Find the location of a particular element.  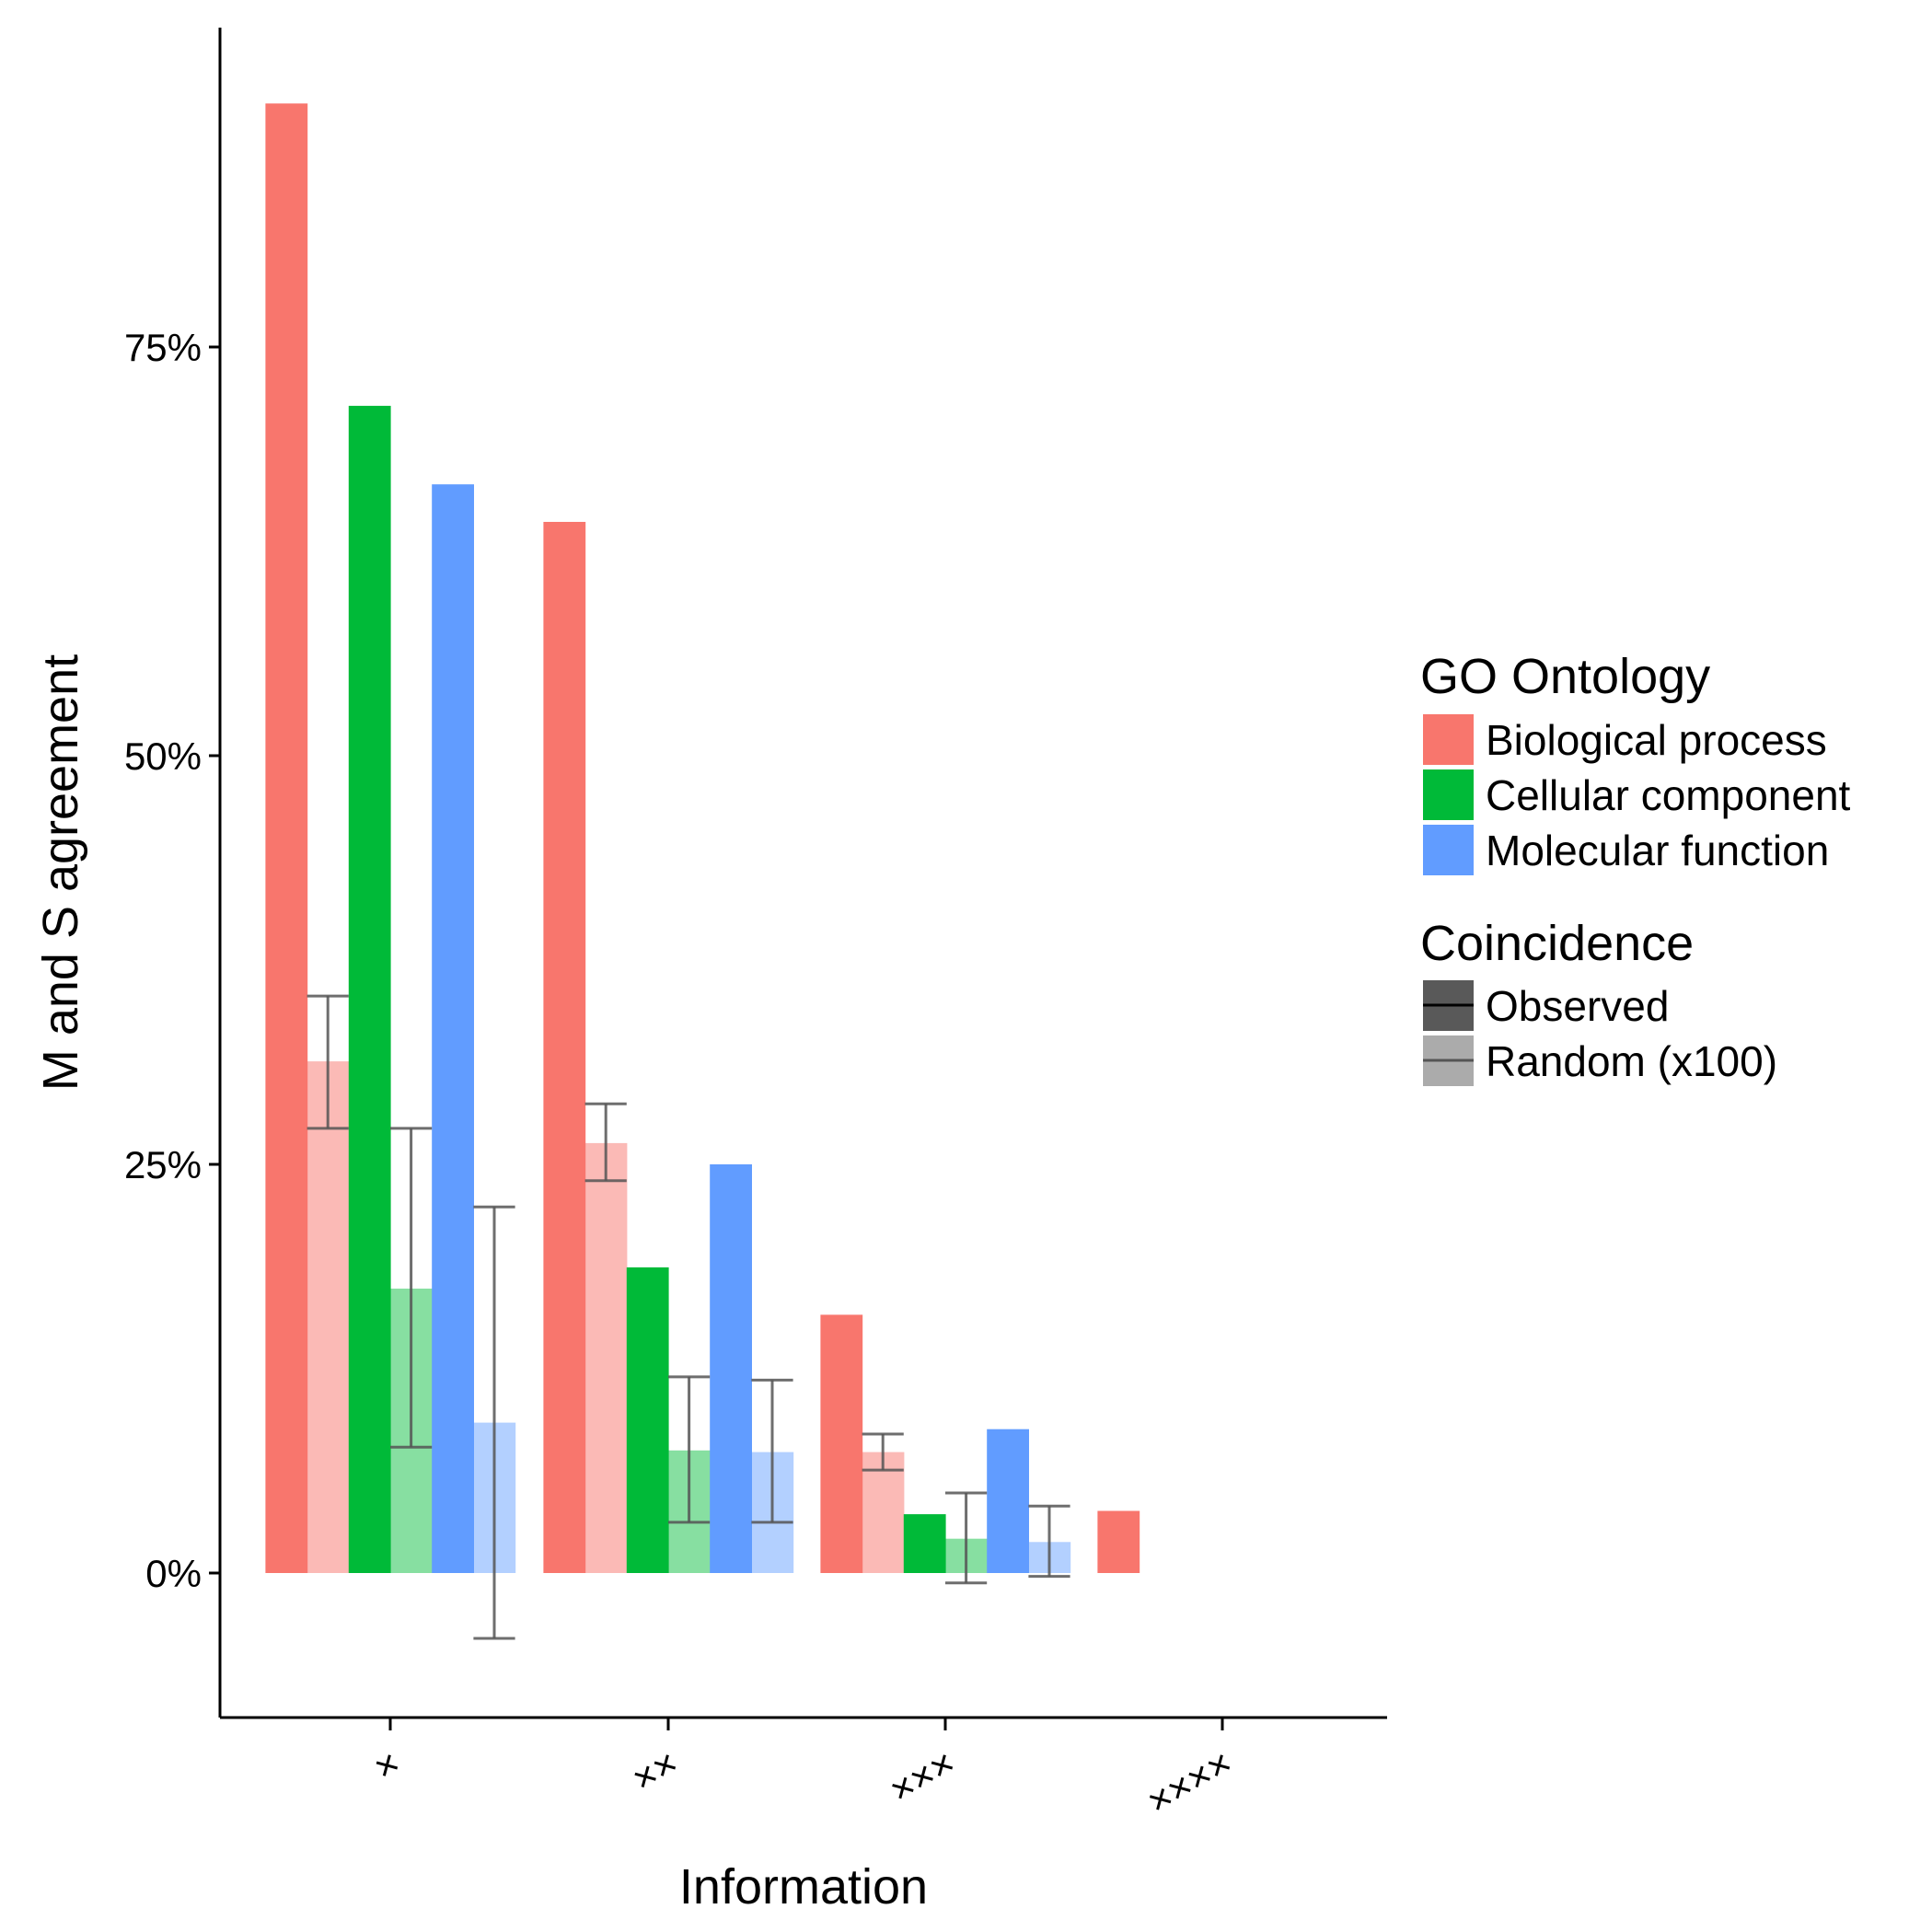

legend-key-cellular-component is located at coordinates (1449, 795).